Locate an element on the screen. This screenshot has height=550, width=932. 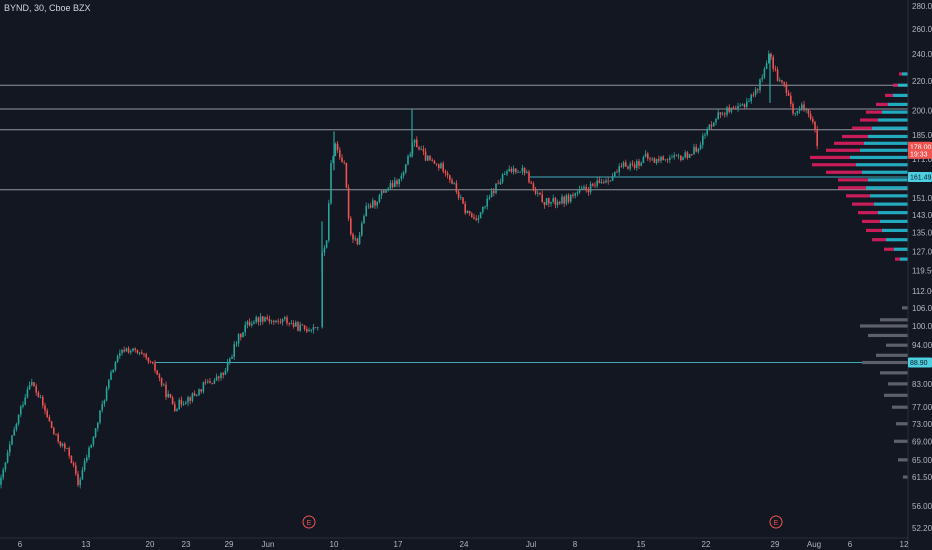
svg-text: E is located at coordinates (309, 523).